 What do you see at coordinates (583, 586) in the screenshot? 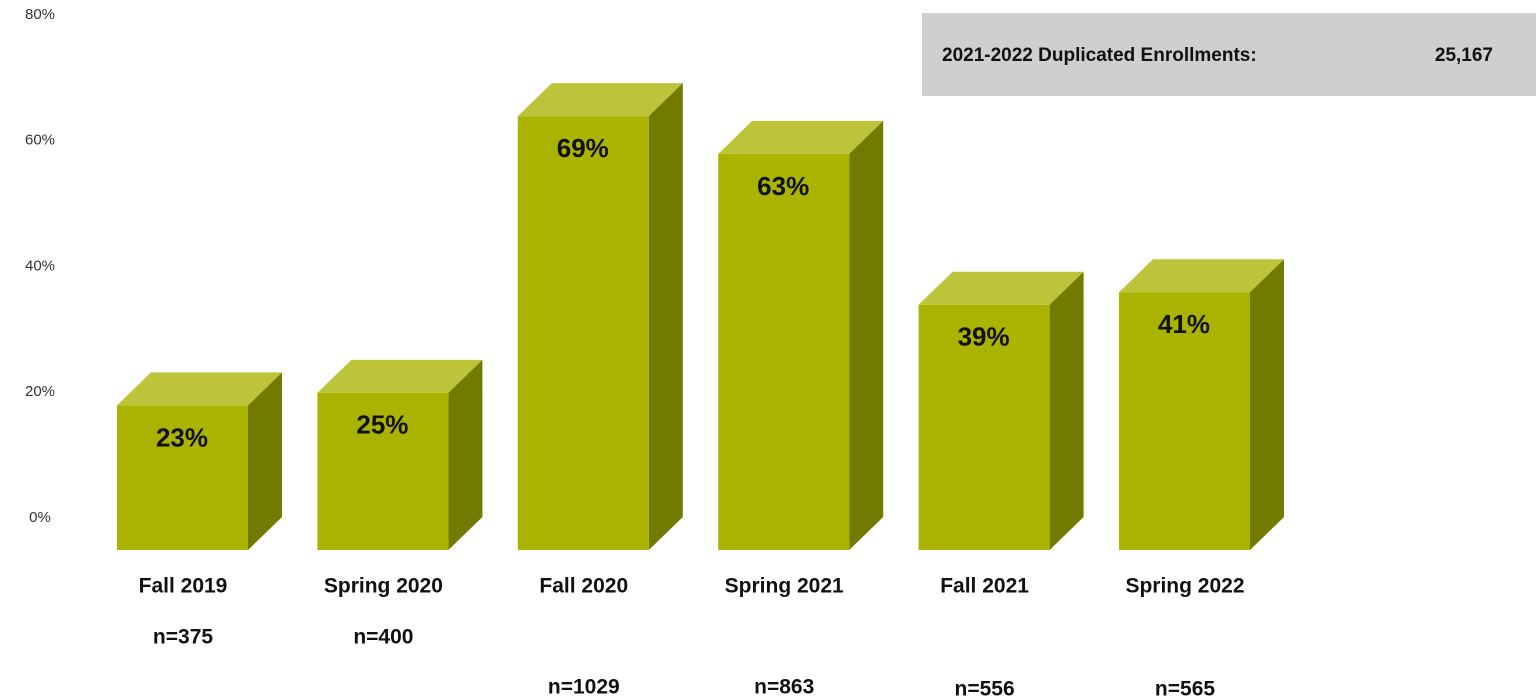
I see `x-tick-label: Fall 2020` at bounding box center [583, 586].